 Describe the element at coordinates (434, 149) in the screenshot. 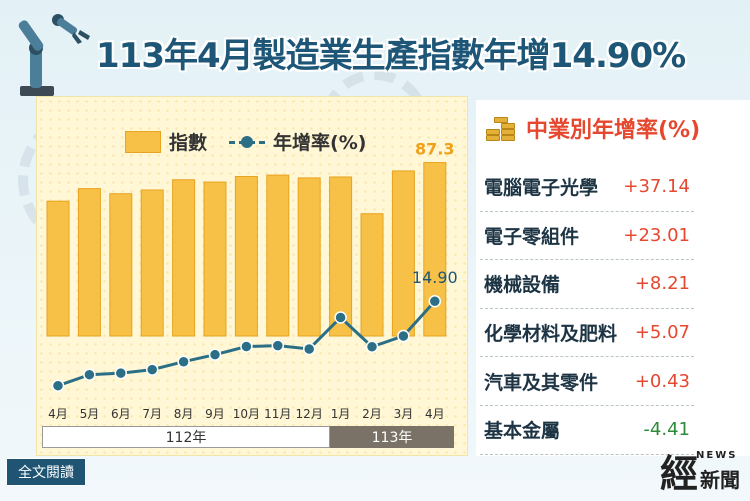

I see `bar-data-label: 87.3` at that location.